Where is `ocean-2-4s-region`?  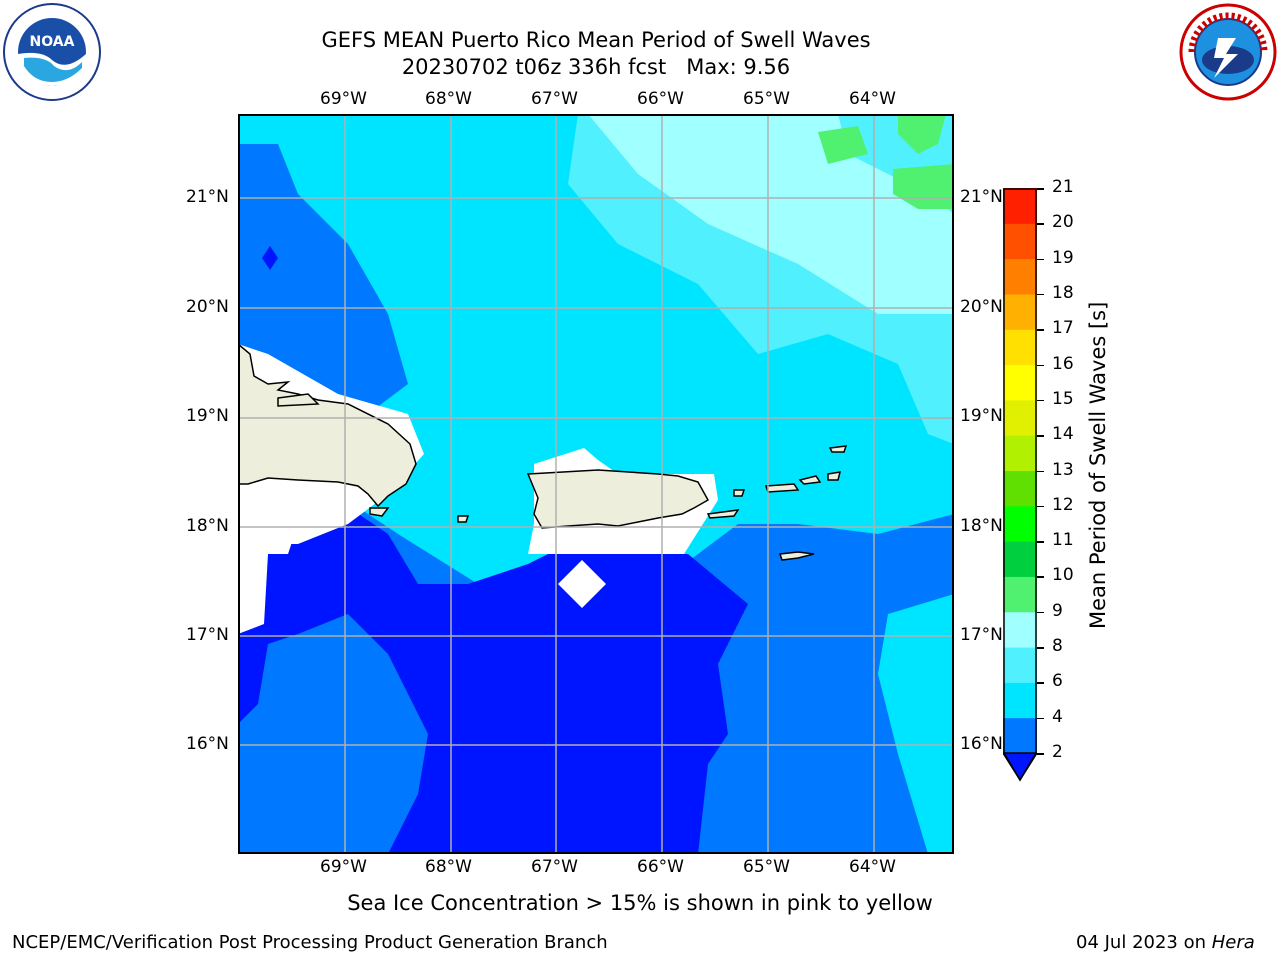
ocean-2-4s-region is located at coordinates (493, 677).